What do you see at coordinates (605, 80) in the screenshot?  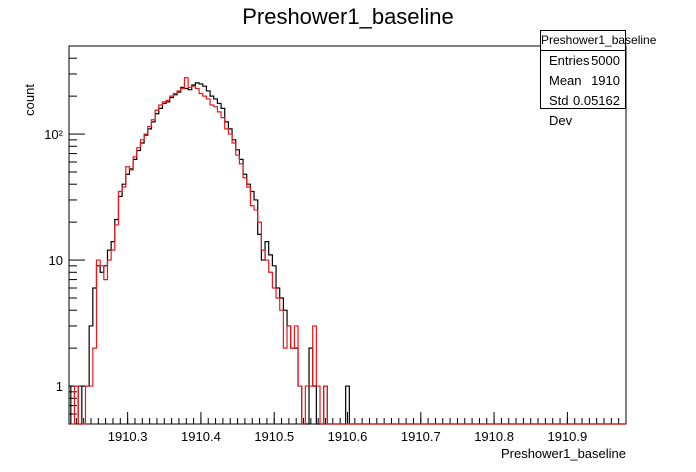 I see `stats-value: 1910` at bounding box center [605, 80].